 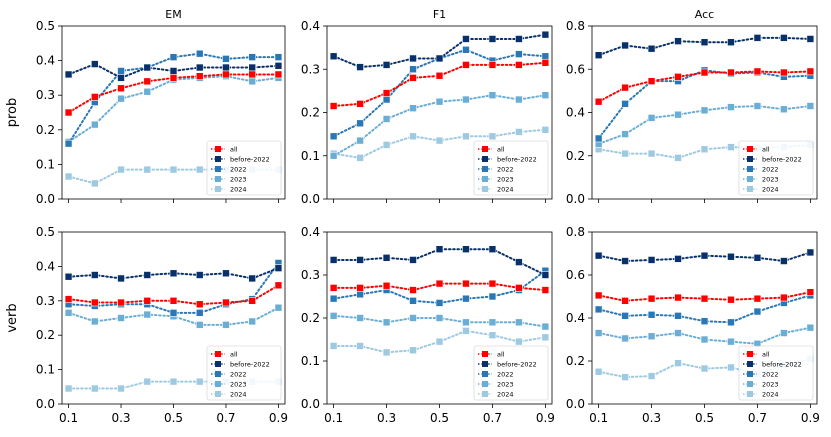 I want to click on series-2023, so click(x=704, y=335).